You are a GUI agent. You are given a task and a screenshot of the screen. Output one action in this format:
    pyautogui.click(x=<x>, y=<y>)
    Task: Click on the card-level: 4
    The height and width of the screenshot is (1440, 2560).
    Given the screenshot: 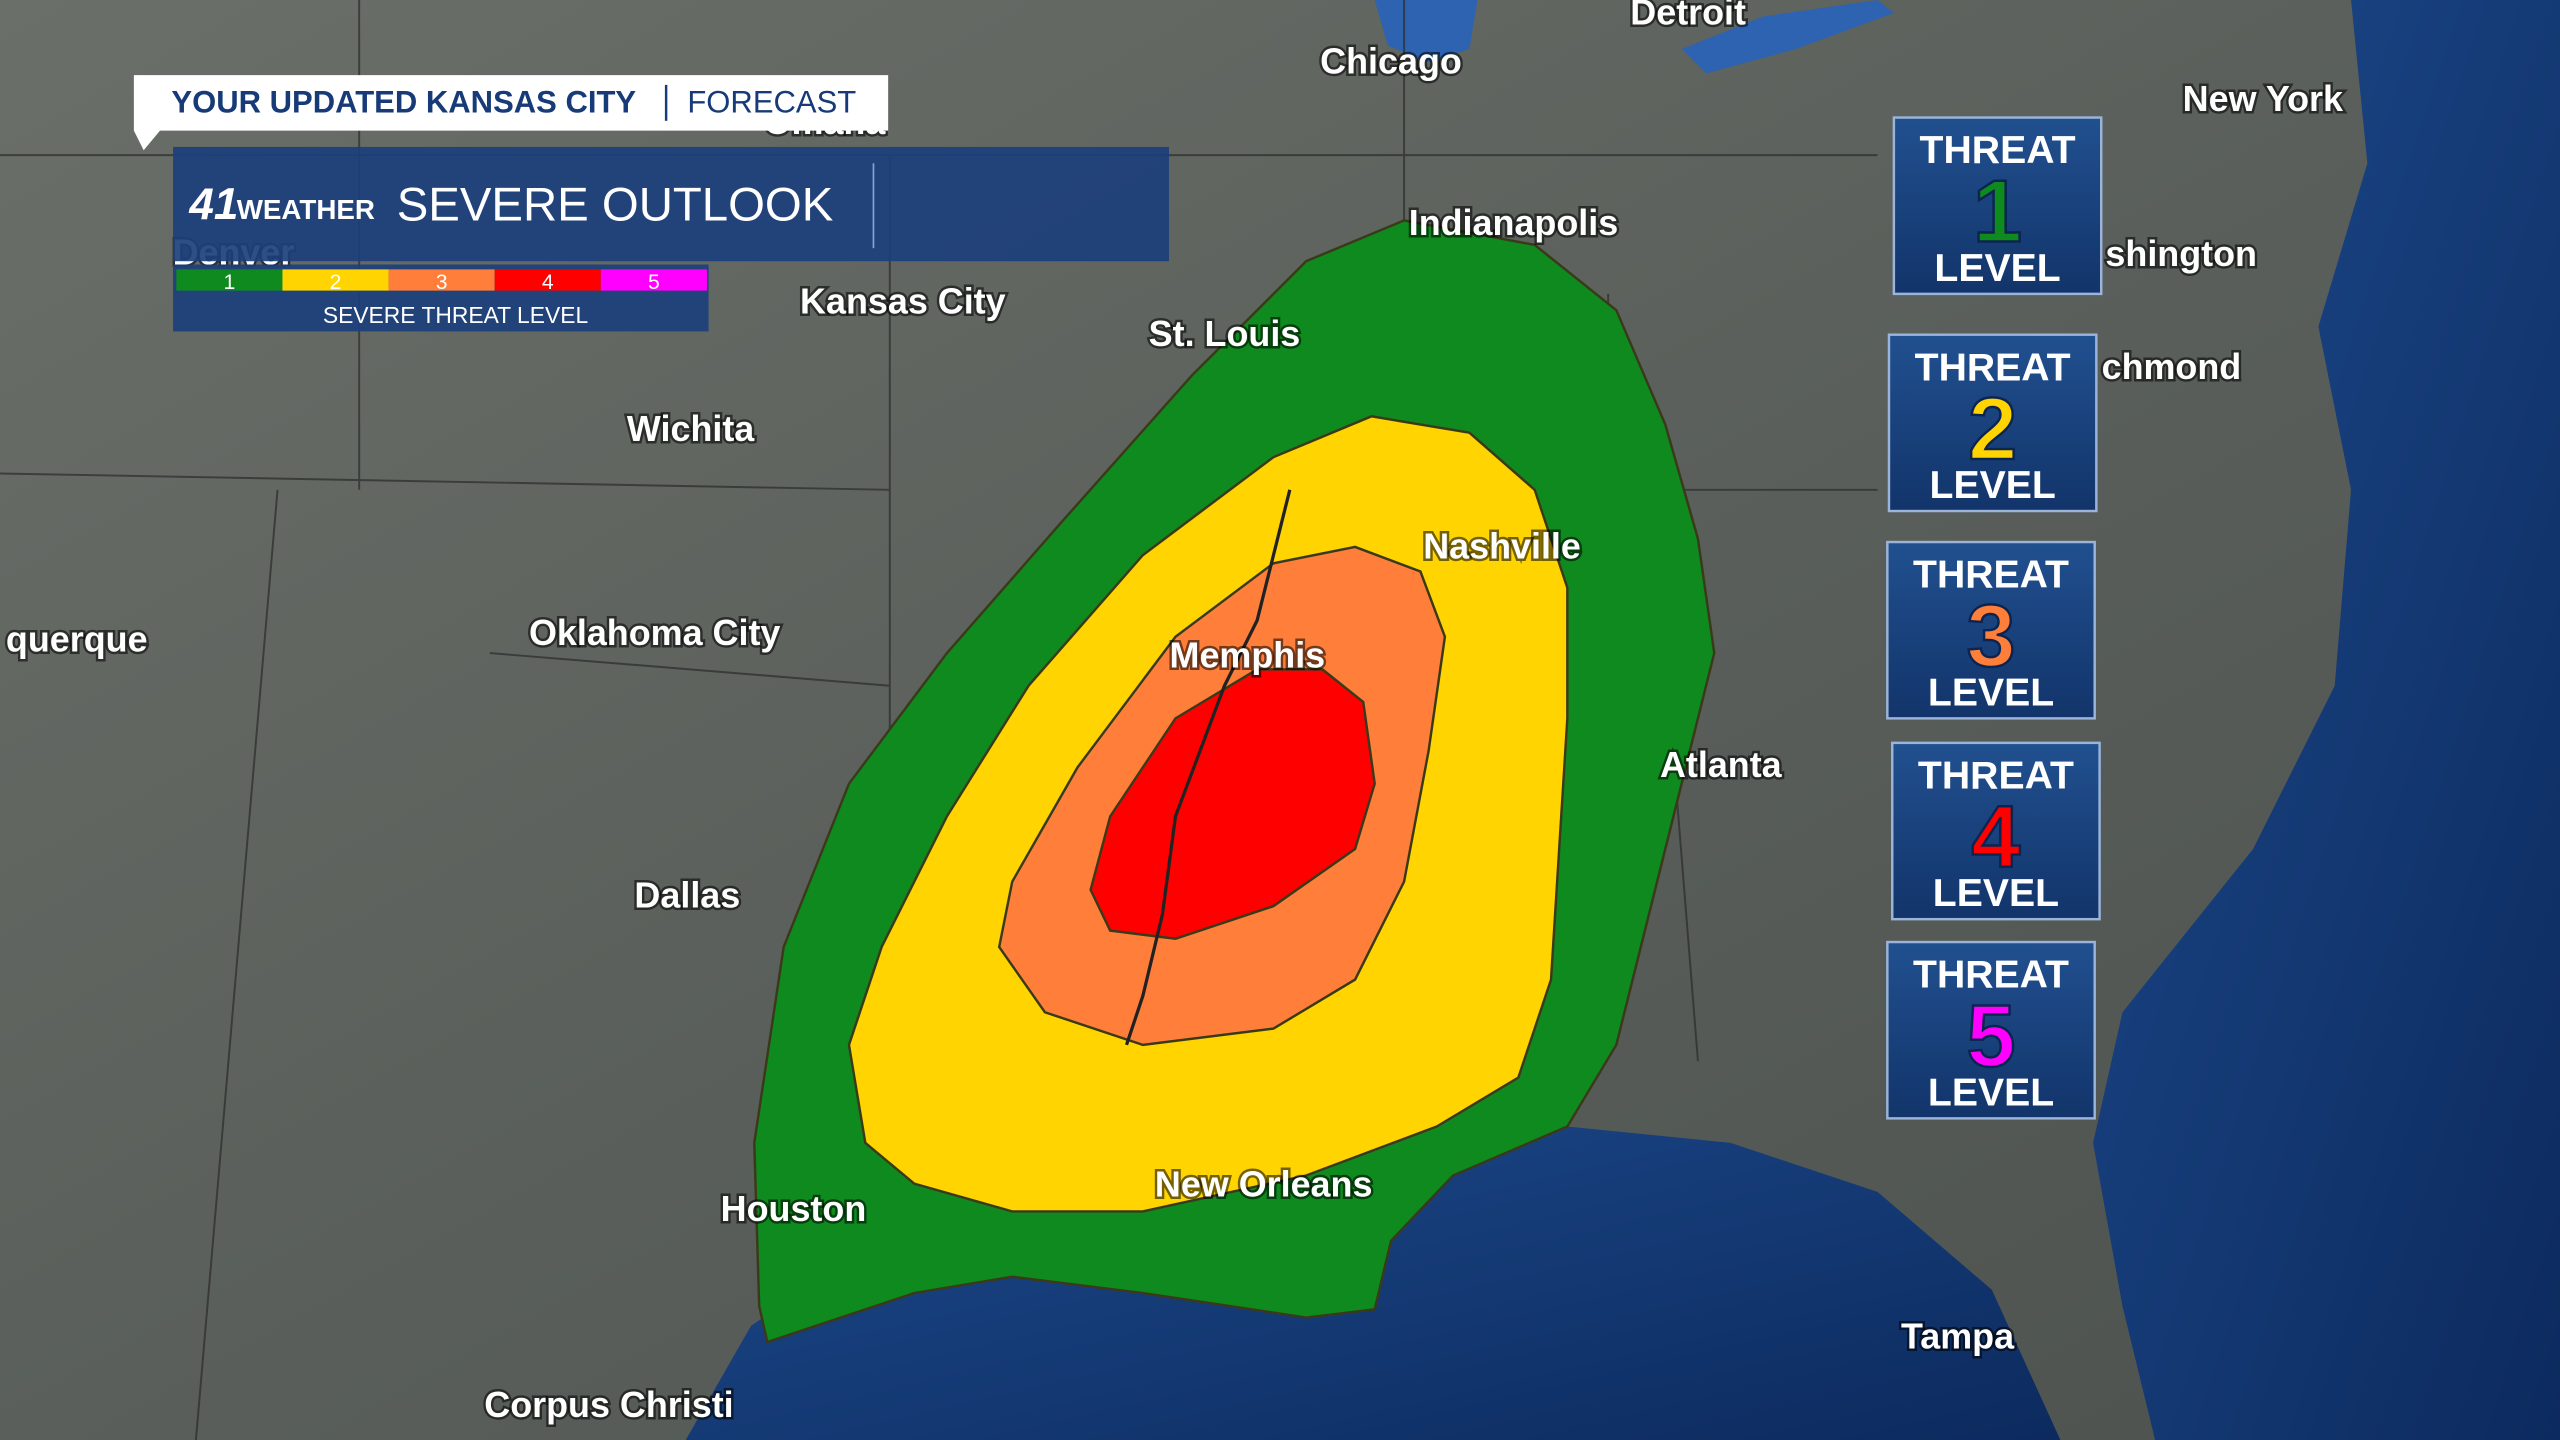 What is the action you would take?
    pyautogui.click(x=1995, y=836)
    